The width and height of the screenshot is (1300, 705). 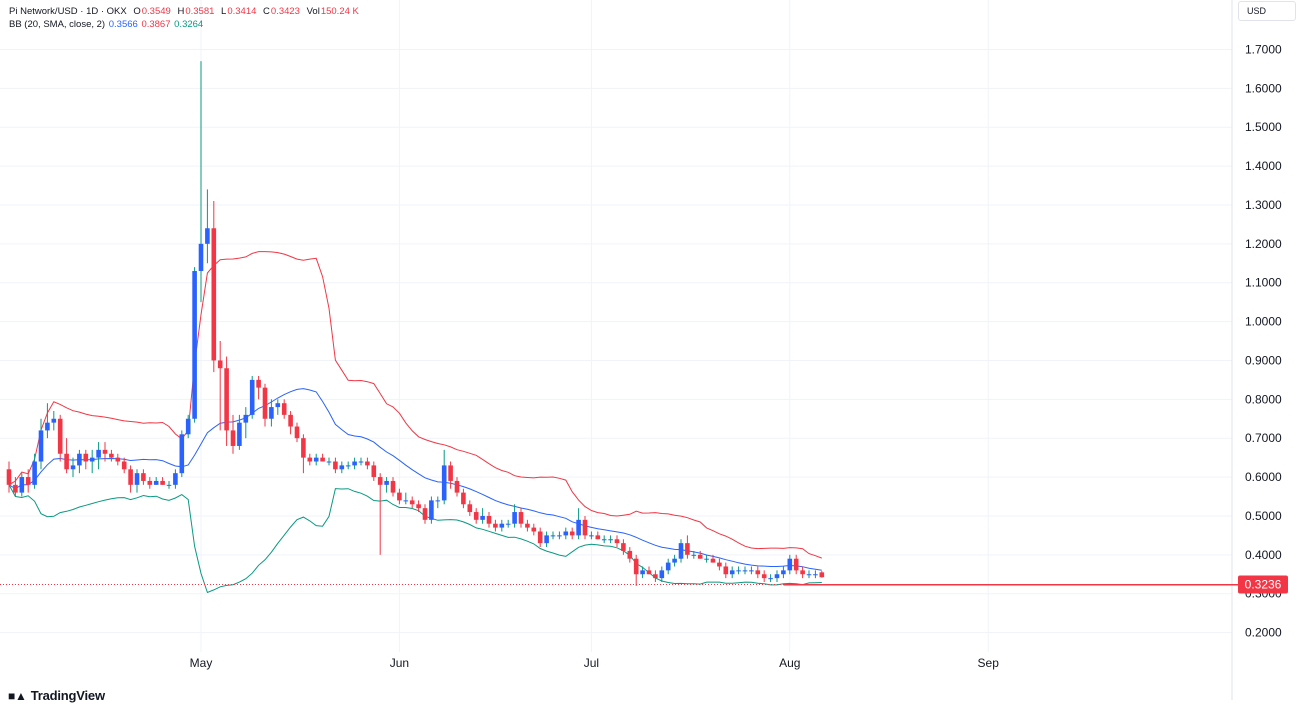 I want to click on tradingview-mark-icon: ■▲, so click(x=17, y=696).